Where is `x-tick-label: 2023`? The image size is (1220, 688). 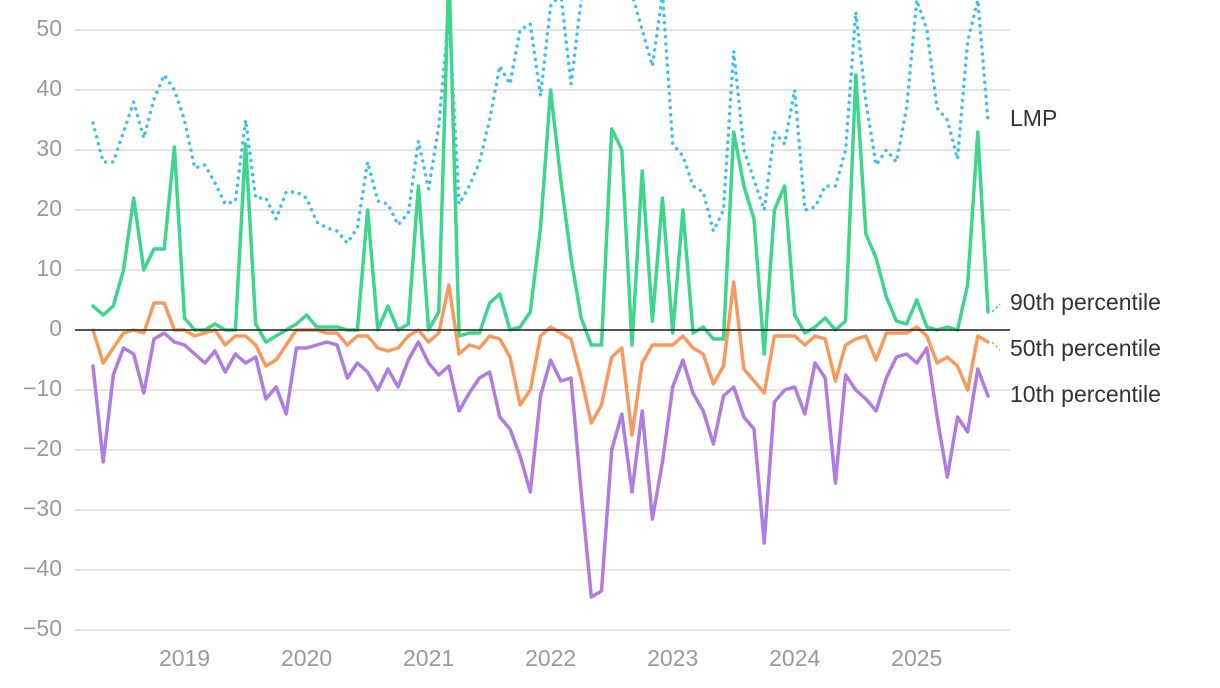
x-tick-label: 2023 is located at coordinates (672, 658).